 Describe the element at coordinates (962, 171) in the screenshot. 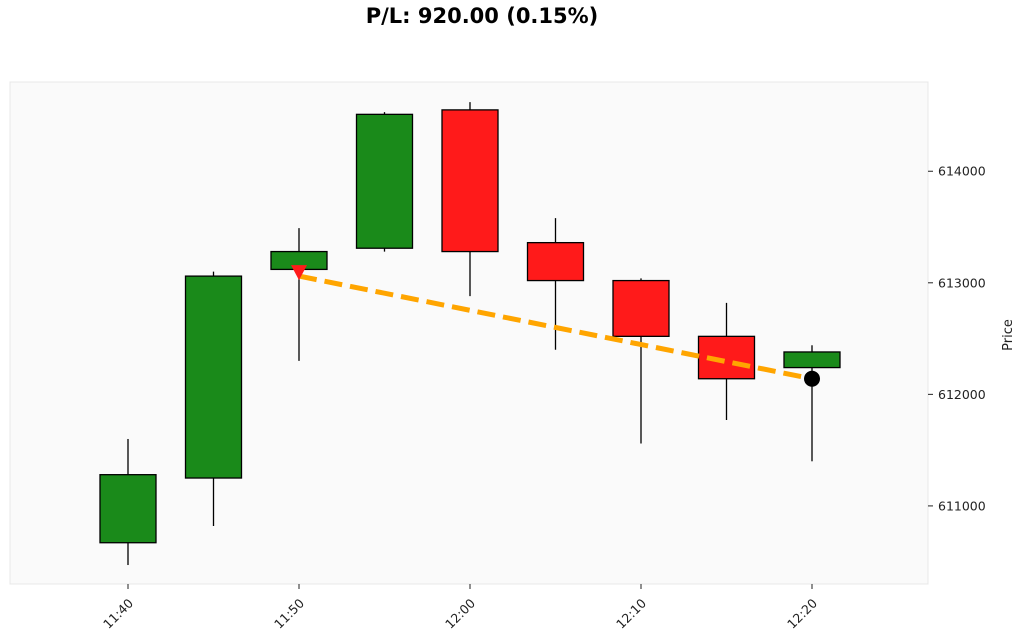

I see `y-tick-label: 614000` at that location.